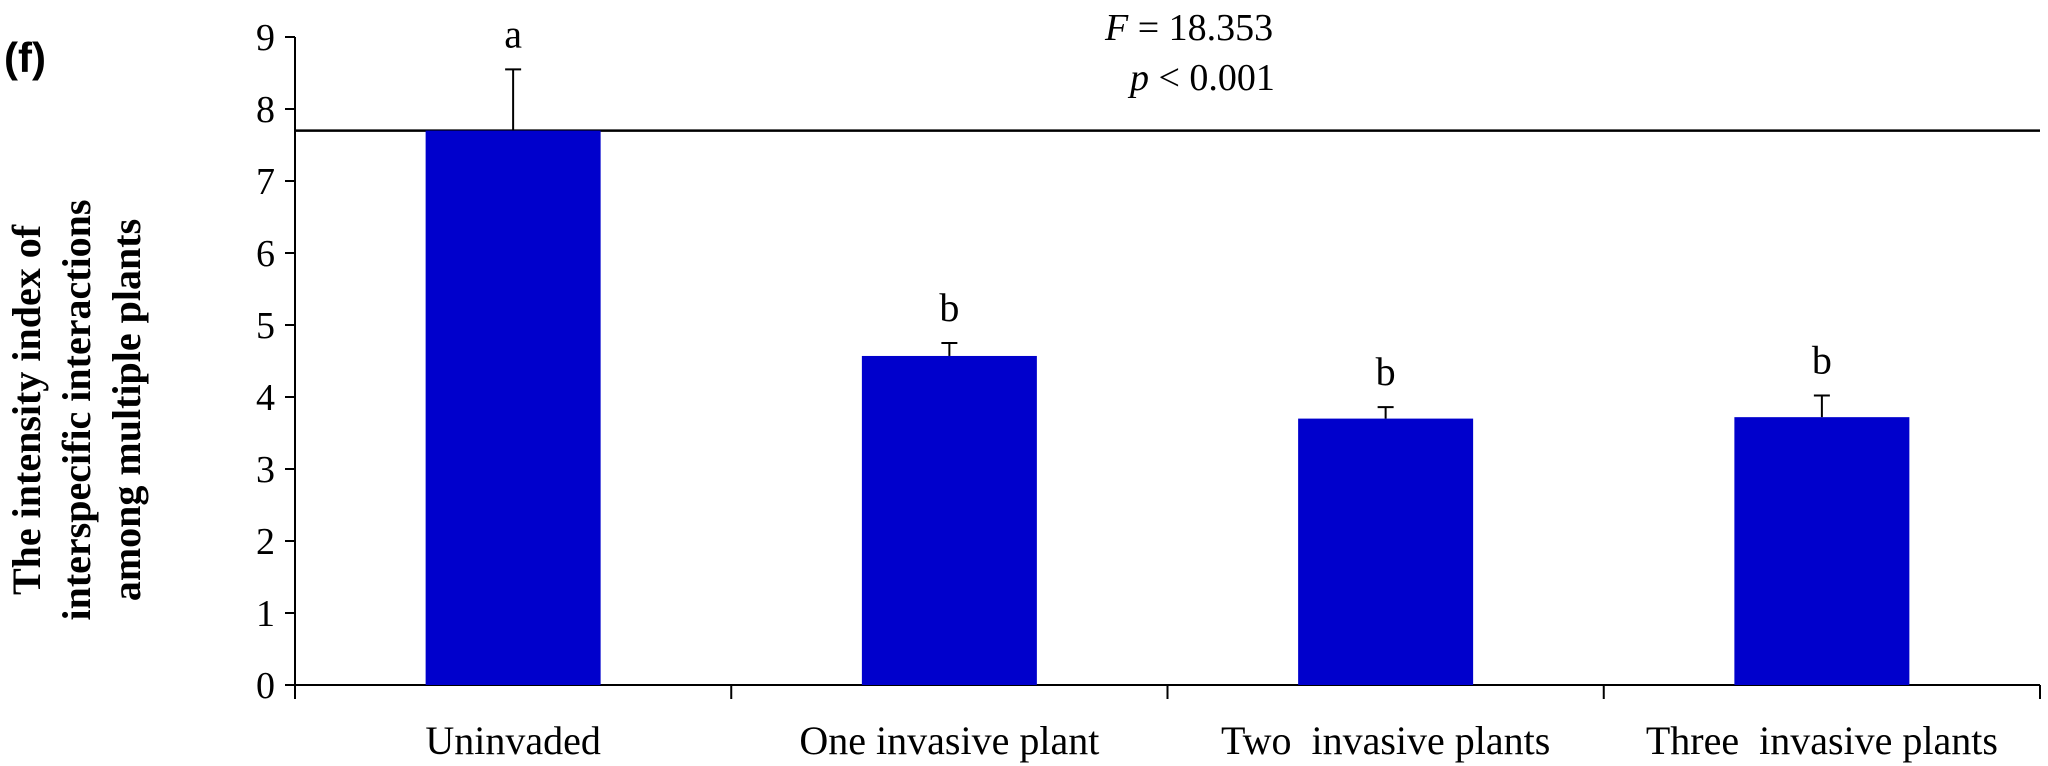  I want to click on x-tick-label: Uninvaded, so click(513, 740).